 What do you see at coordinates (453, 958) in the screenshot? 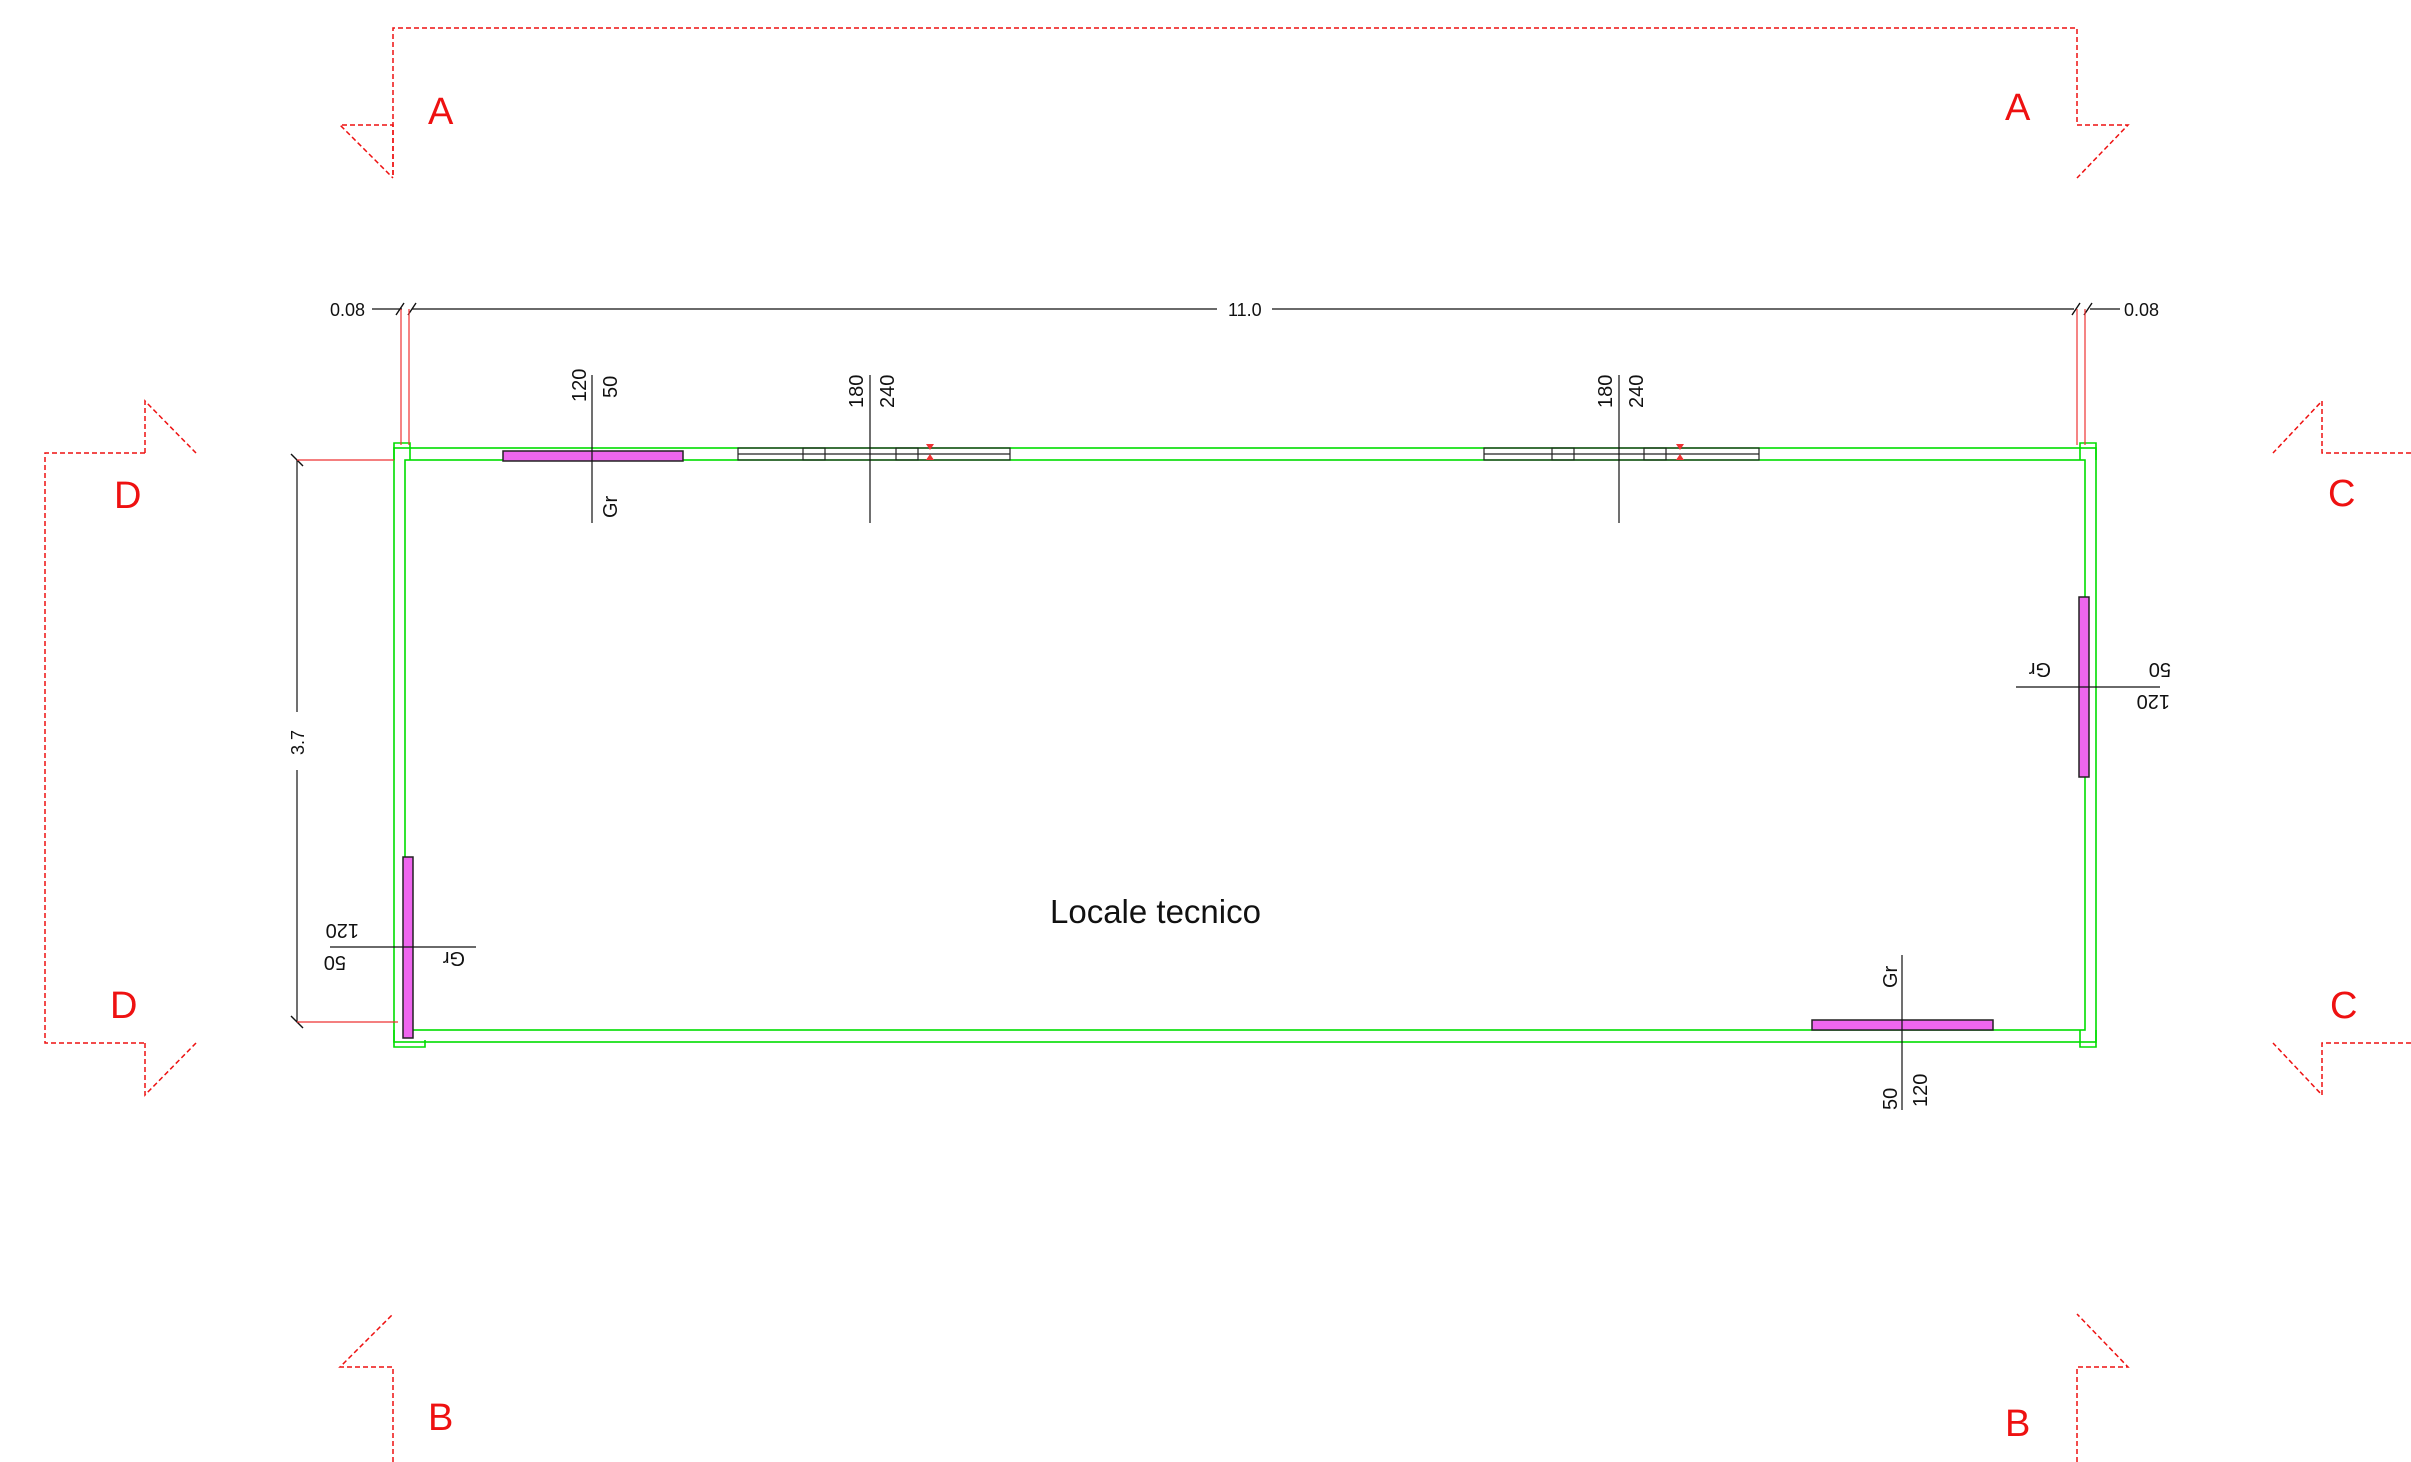
I see `west-window-sill: Gr` at bounding box center [453, 958].